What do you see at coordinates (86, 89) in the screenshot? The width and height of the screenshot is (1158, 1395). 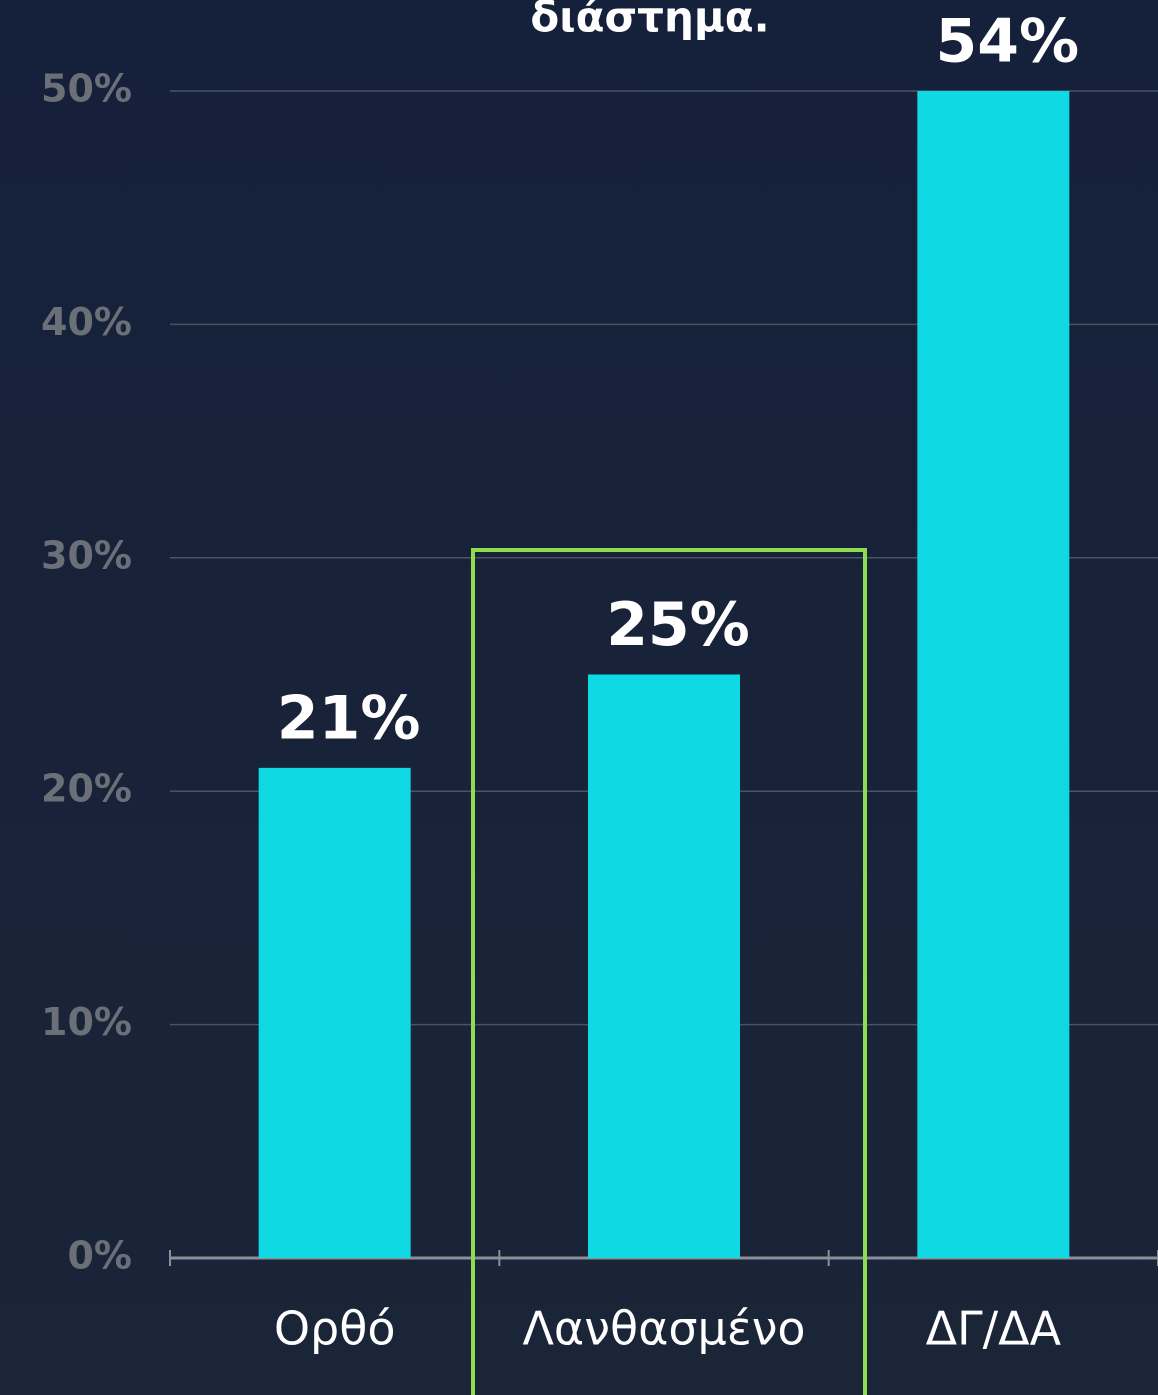 I see `y-tick-label: 50%` at bounding box center [86, 89].